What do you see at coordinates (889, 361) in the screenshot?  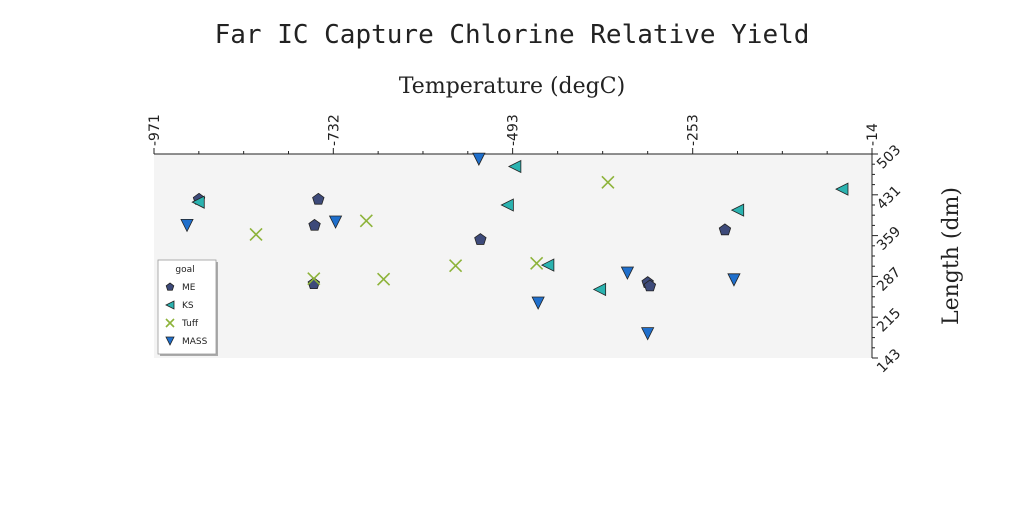 I see `y-tick-label: 143` at bounding box center [889, 361].